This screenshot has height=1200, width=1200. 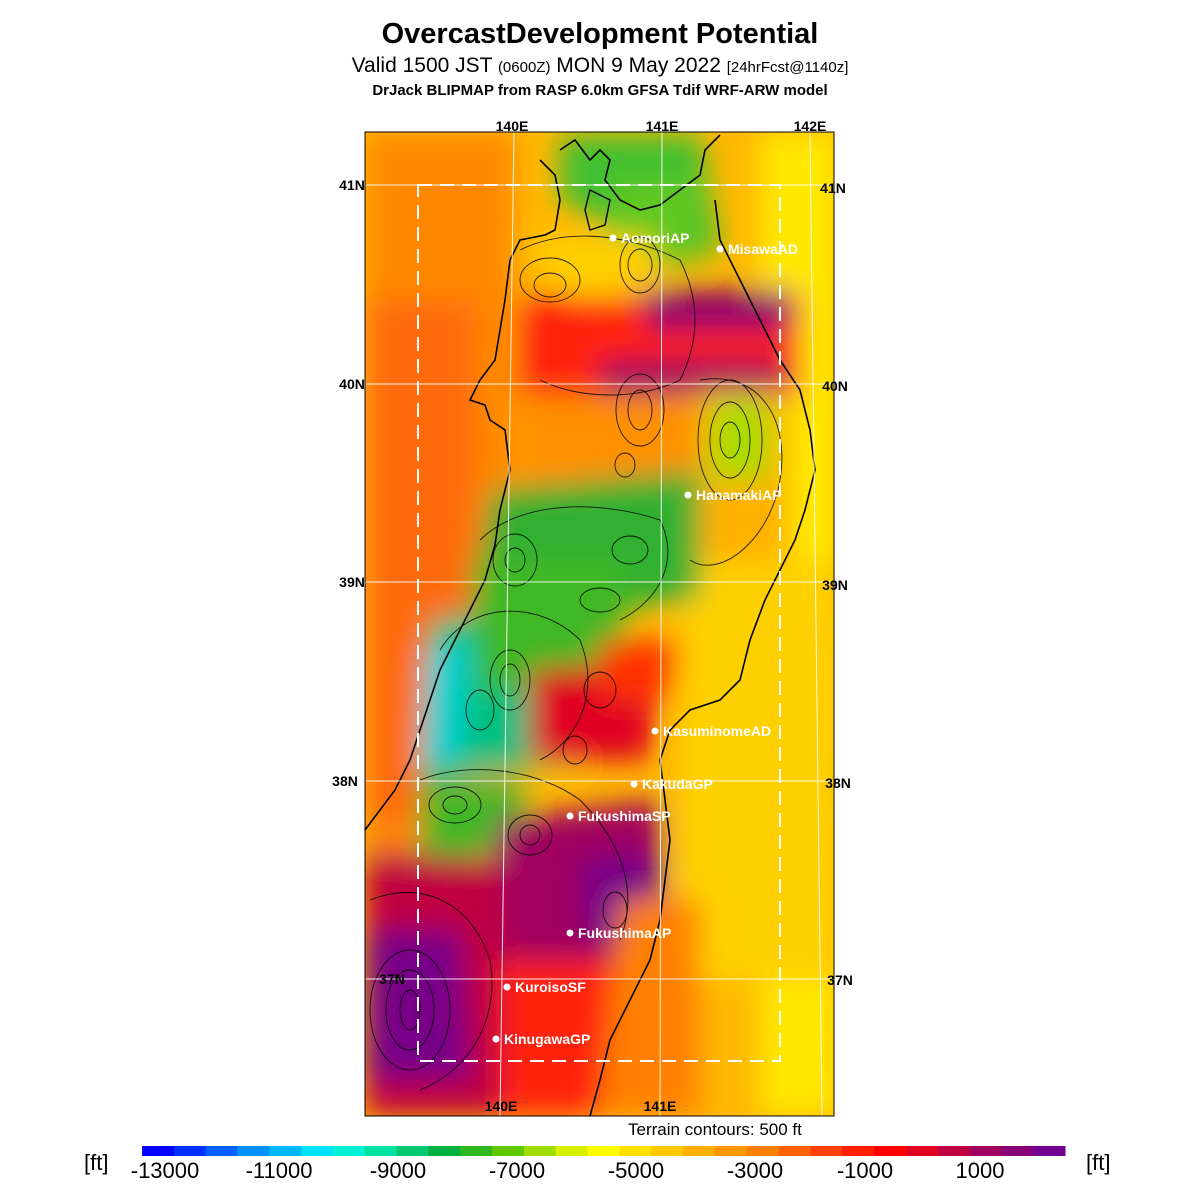 What do you see at coordinates (662, 126) in the screenshot?
I see `lon-top-141: 141E` at bounding box center [662, 126].